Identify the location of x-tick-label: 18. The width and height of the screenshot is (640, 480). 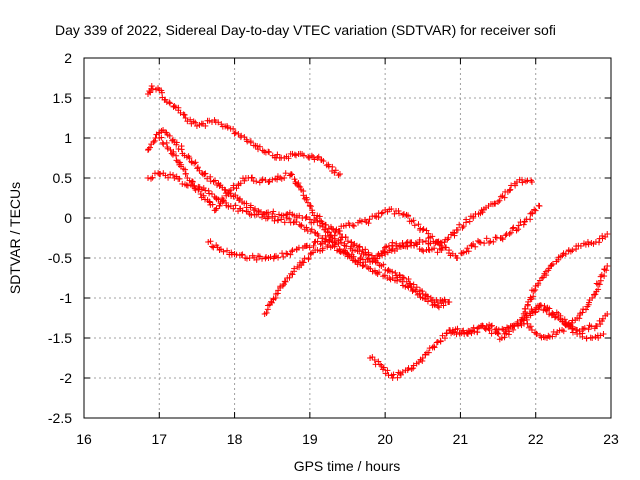
(235, 439).